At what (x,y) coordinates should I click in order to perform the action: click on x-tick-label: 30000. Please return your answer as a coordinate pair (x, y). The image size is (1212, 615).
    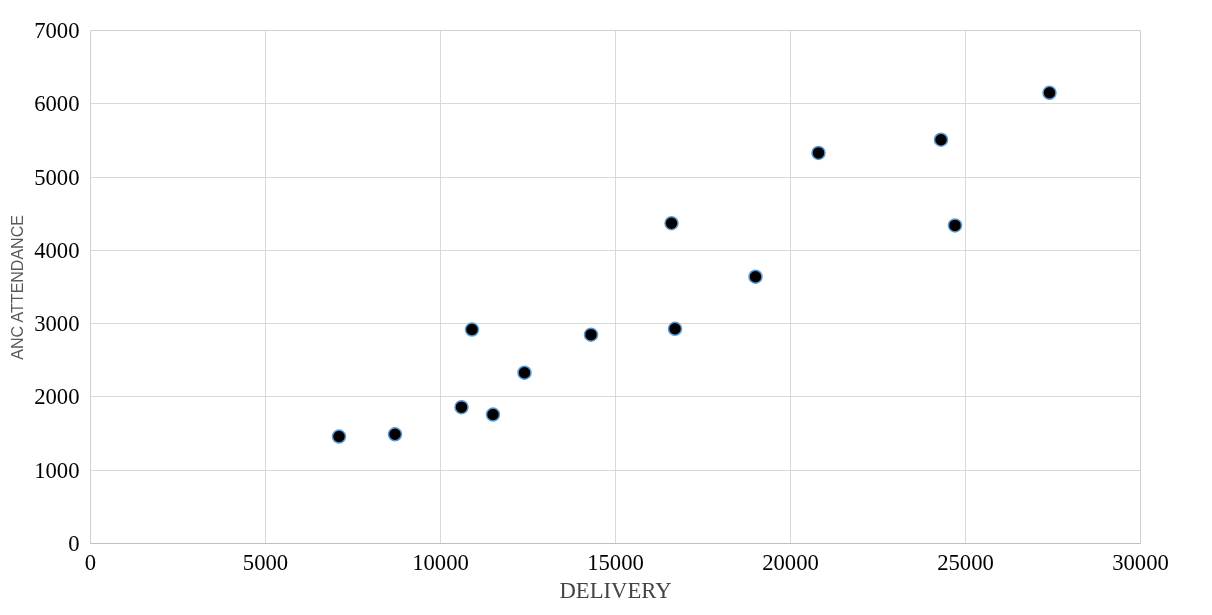
    Looking at the image, I should click on (1140, 562).